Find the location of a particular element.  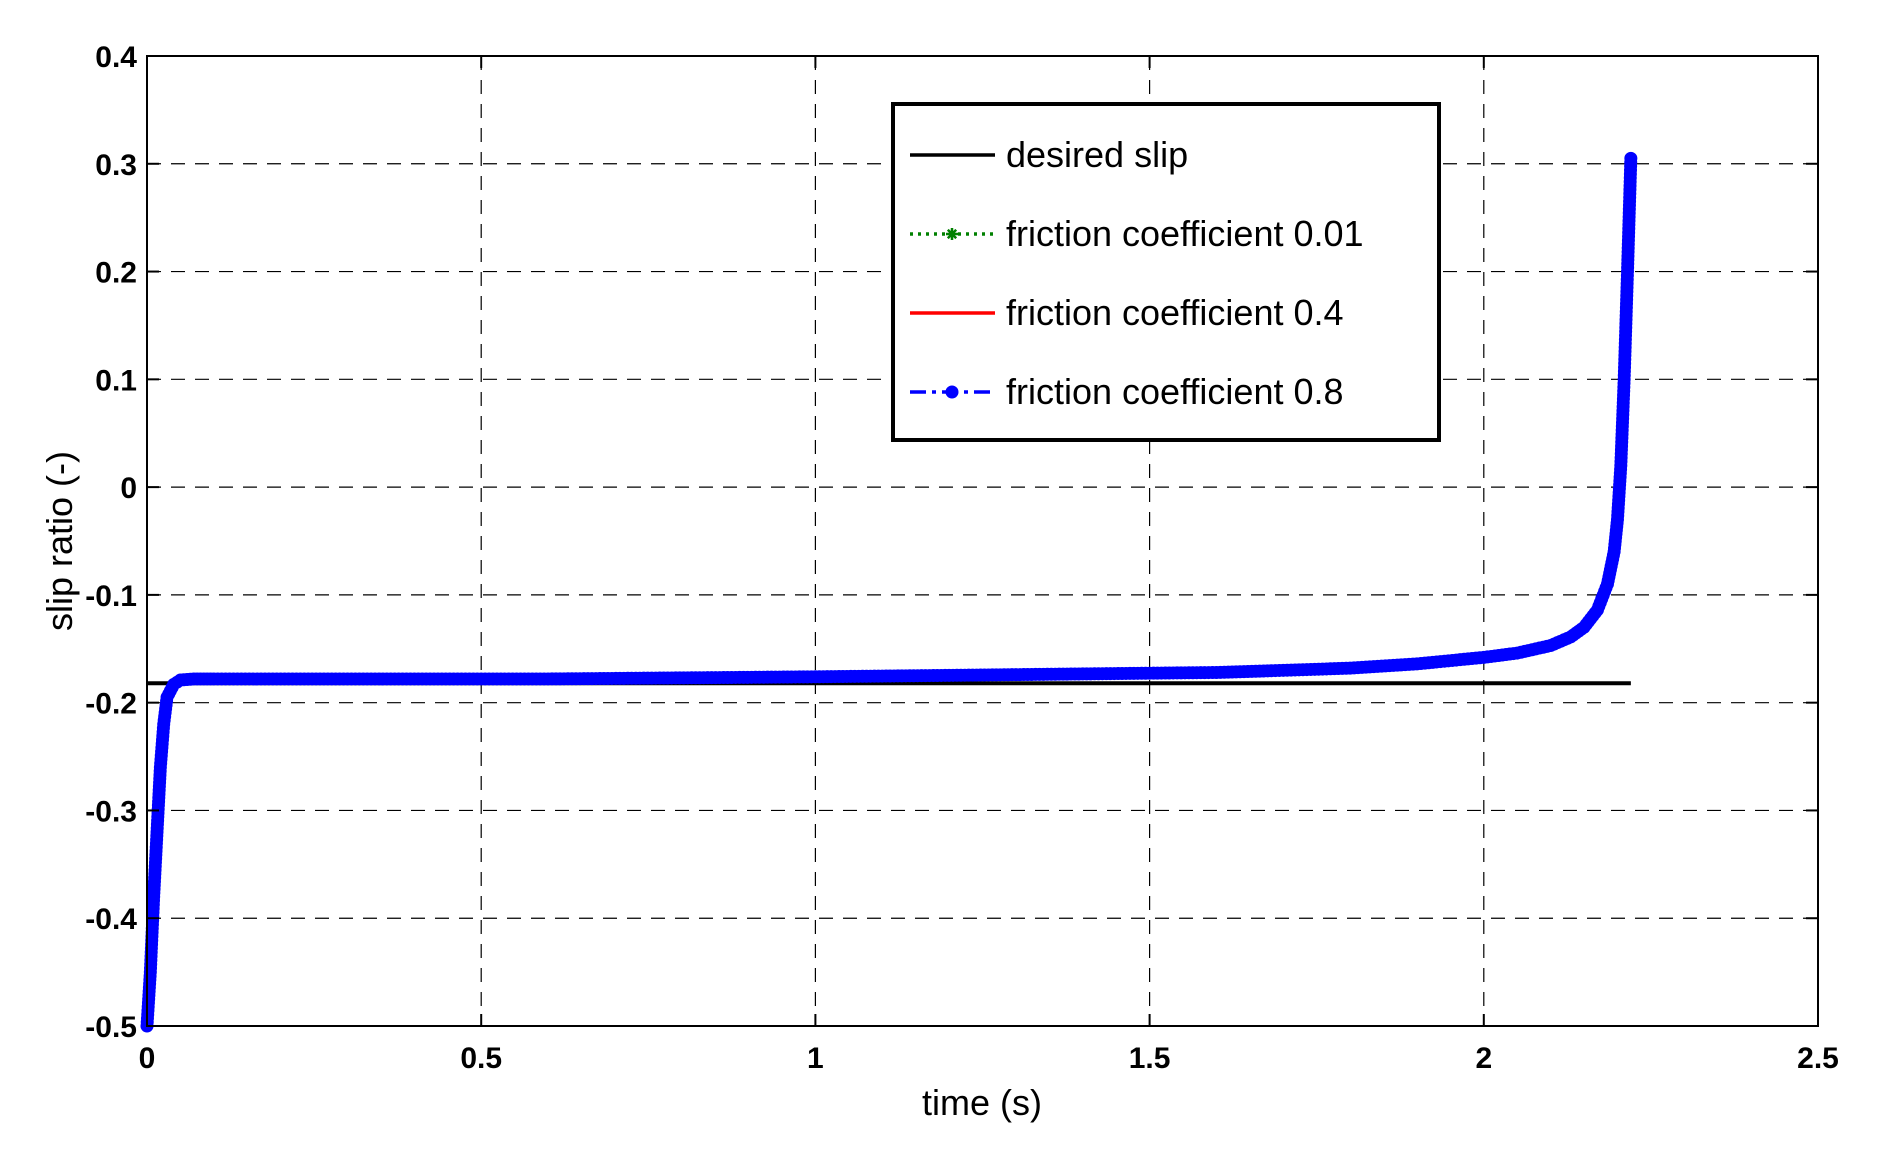

legend-entry: desired slip is located at coordinates (1049, 154).